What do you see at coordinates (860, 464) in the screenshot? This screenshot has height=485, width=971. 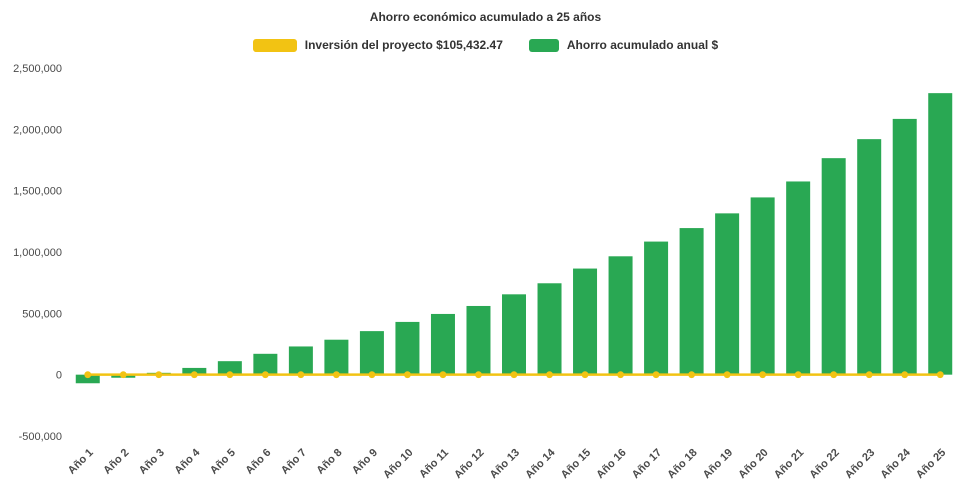 I see `x-tick-label: Año 23` at bounding box center [860, 464].